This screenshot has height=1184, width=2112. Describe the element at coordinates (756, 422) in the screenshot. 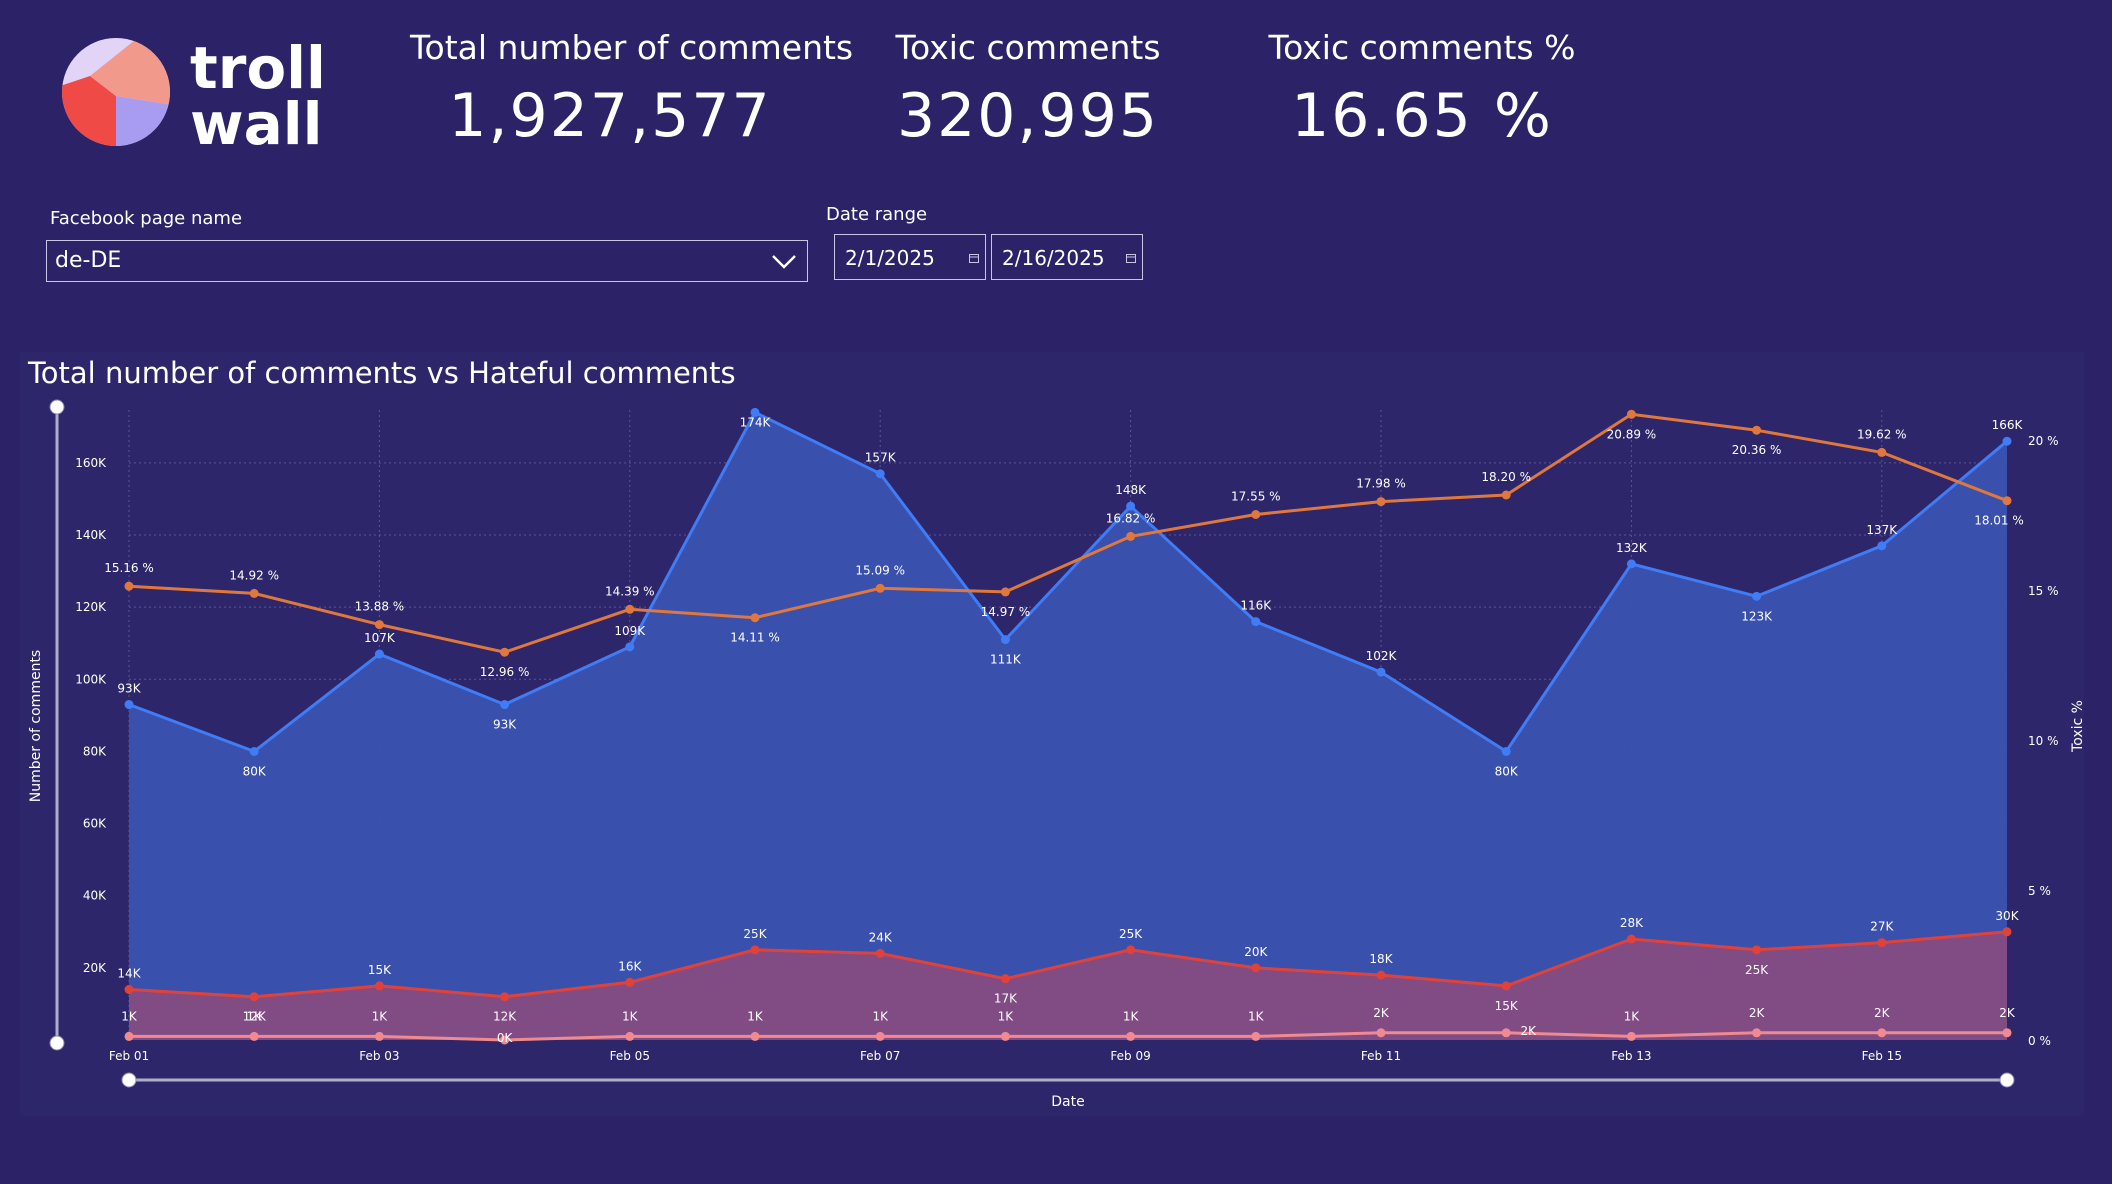

I see `total-comments-data-label: 174K` at that location.